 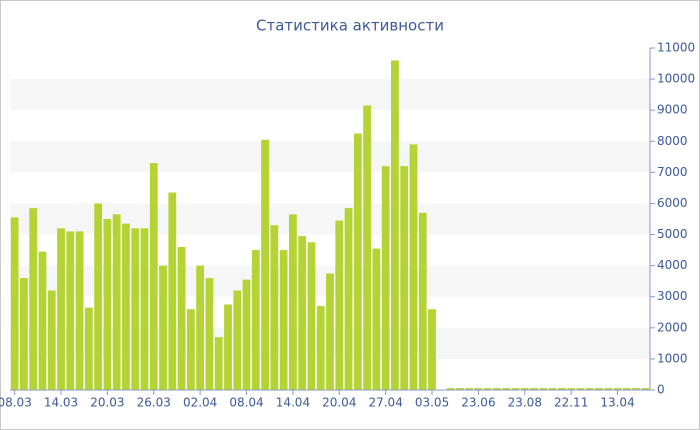 What do you see at coordinates (246, 403) in the screenshot?
I see `x-tick-label: 08.04` at bounding box center [246, 403].